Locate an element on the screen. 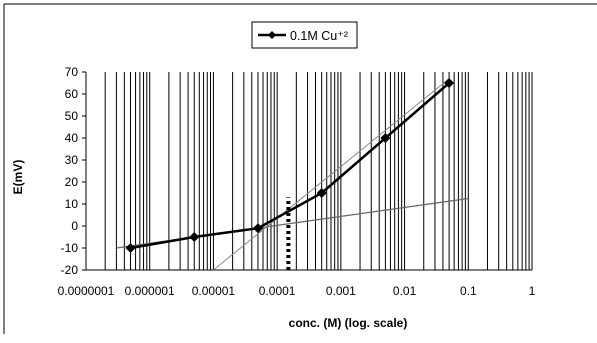  y-tick-label: 50 is located at coordinates (72, 116).